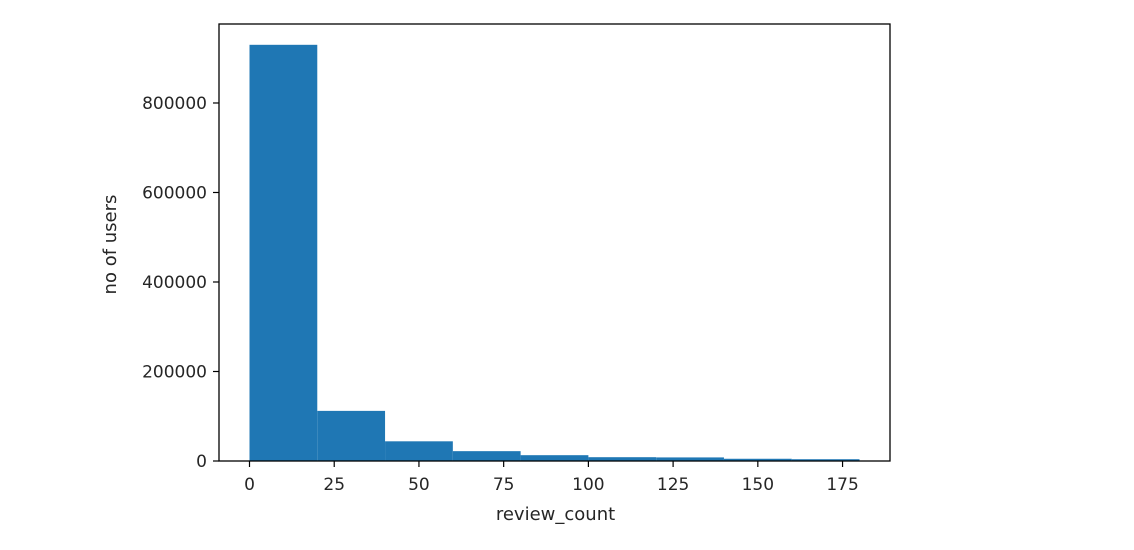  I want to click on x-tick-label: 125, so click(673, 485).